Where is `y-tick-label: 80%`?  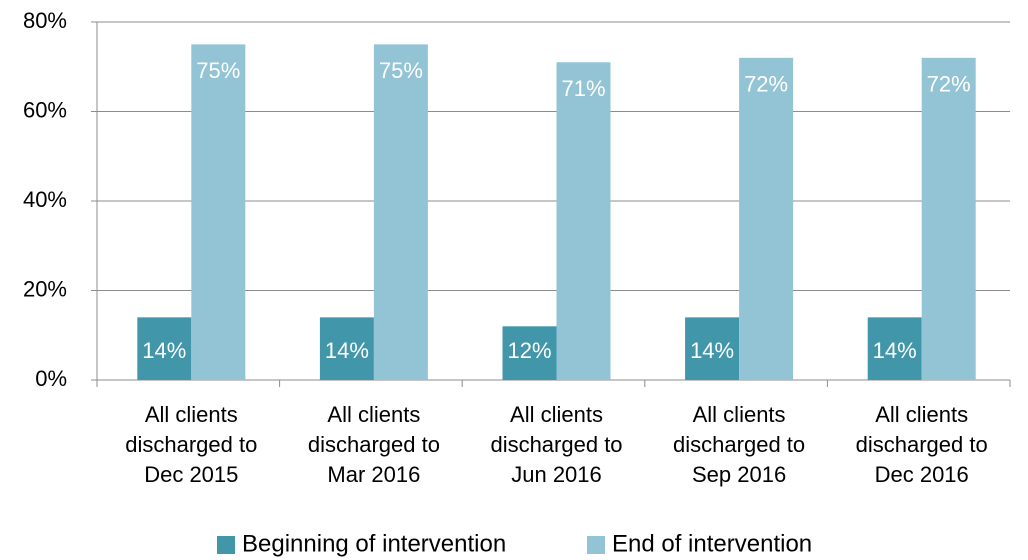
y-tick-label: 80% is located at coordinates (45, 20).